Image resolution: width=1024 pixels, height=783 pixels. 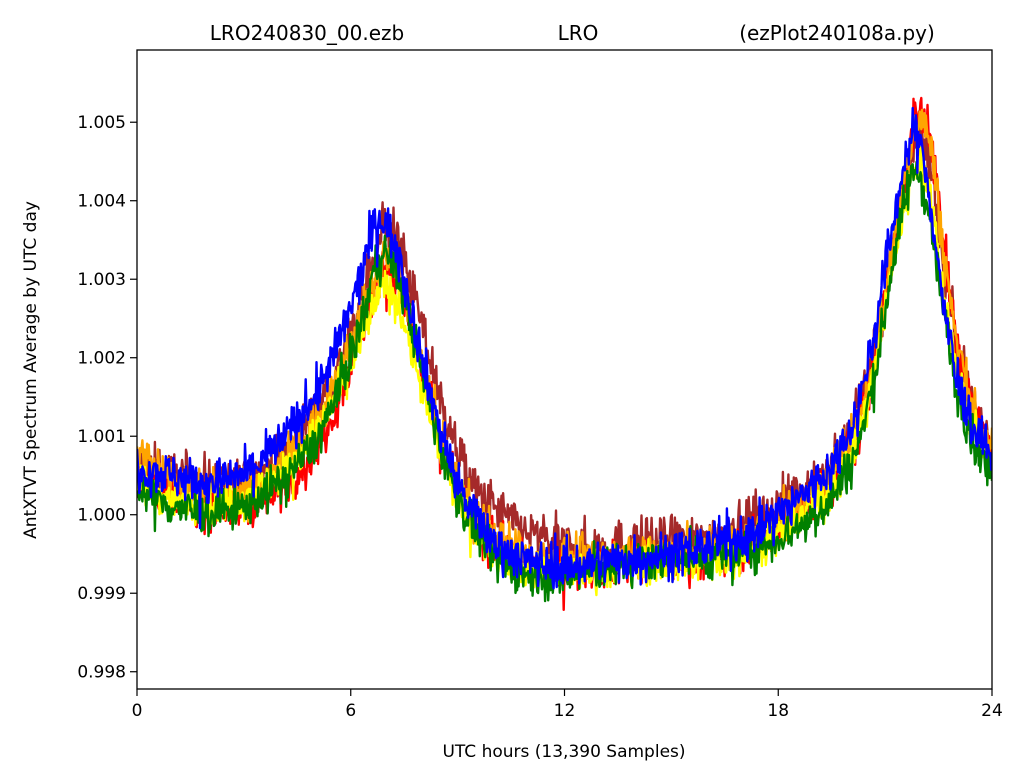 What do you see at coordinates (307, 33) in the screenshot?
I see `chart-title-file: LRO240830_00.ezb` at bounding box center [307, 33].